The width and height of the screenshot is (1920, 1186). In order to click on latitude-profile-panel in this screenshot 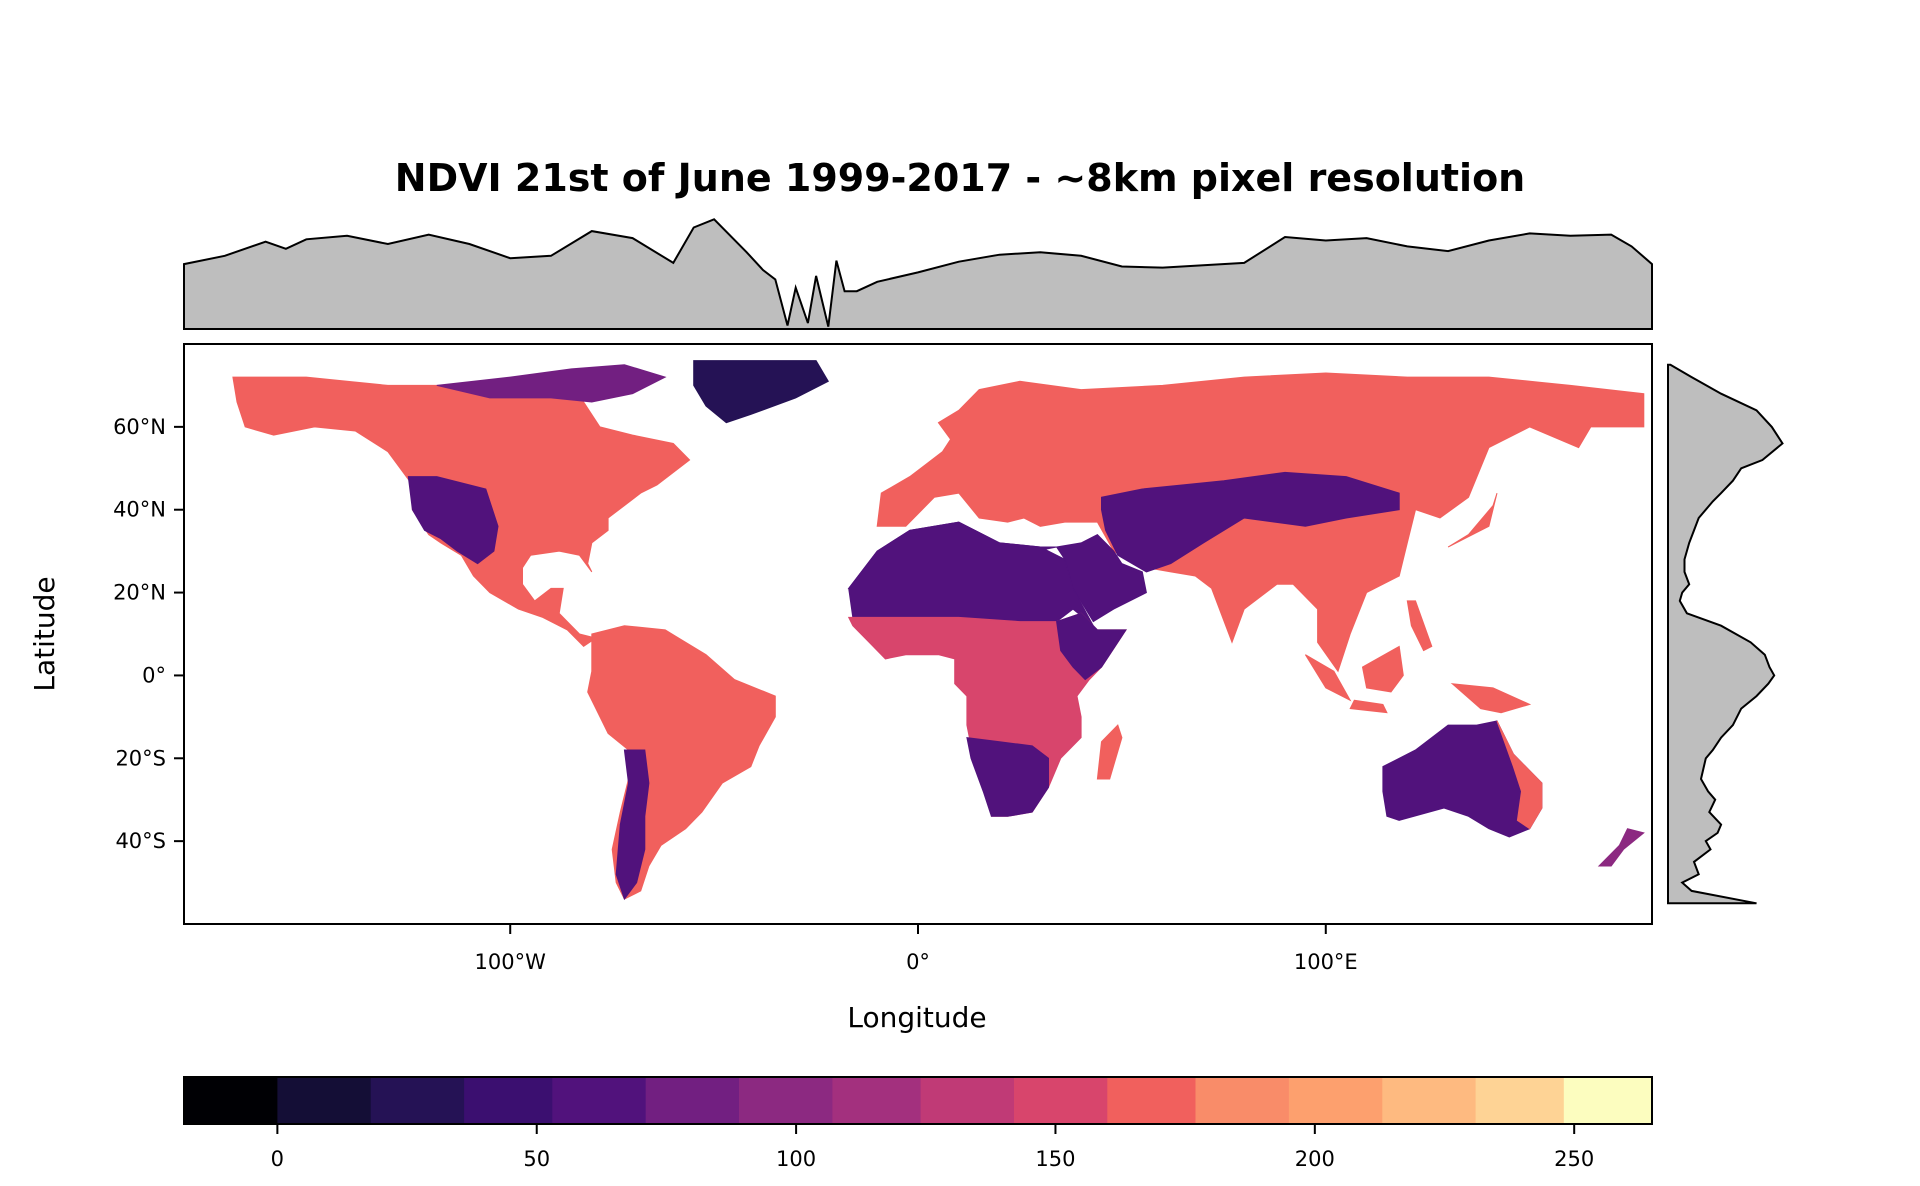, I will do `click(1725, 634)`.